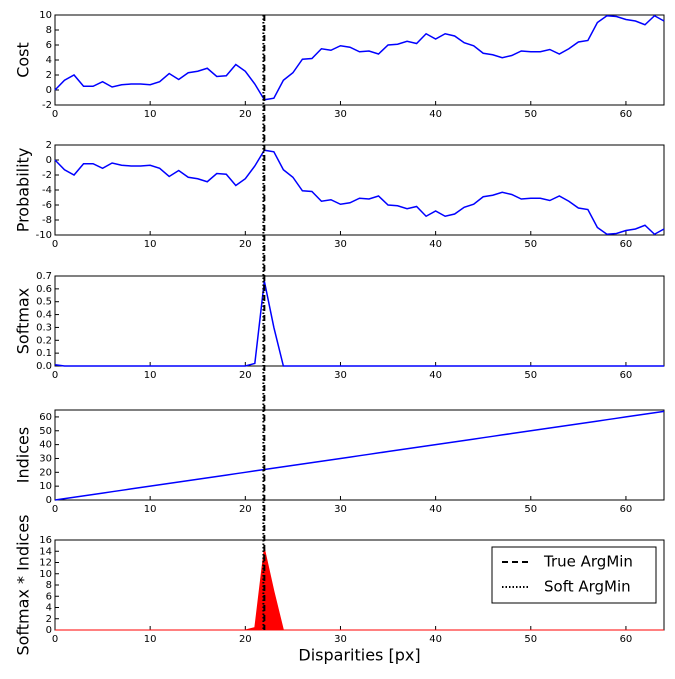 The height and width of the screenshot is (679, 675). I want to click on y-axis-label: Softmax * Indices, so click(23, 584).